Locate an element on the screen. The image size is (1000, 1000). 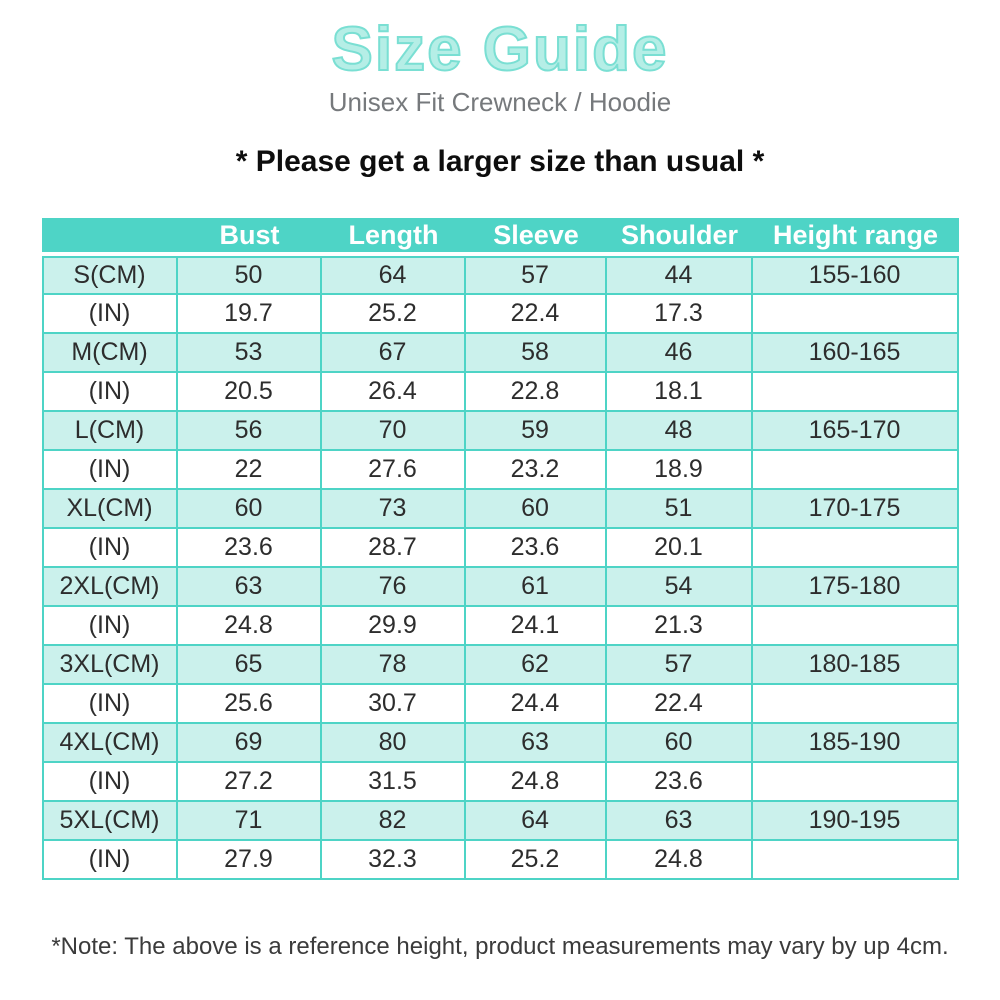
table-row: XL(CM) 60 73 60 51 170-175 is located at coordinates (500, 510).